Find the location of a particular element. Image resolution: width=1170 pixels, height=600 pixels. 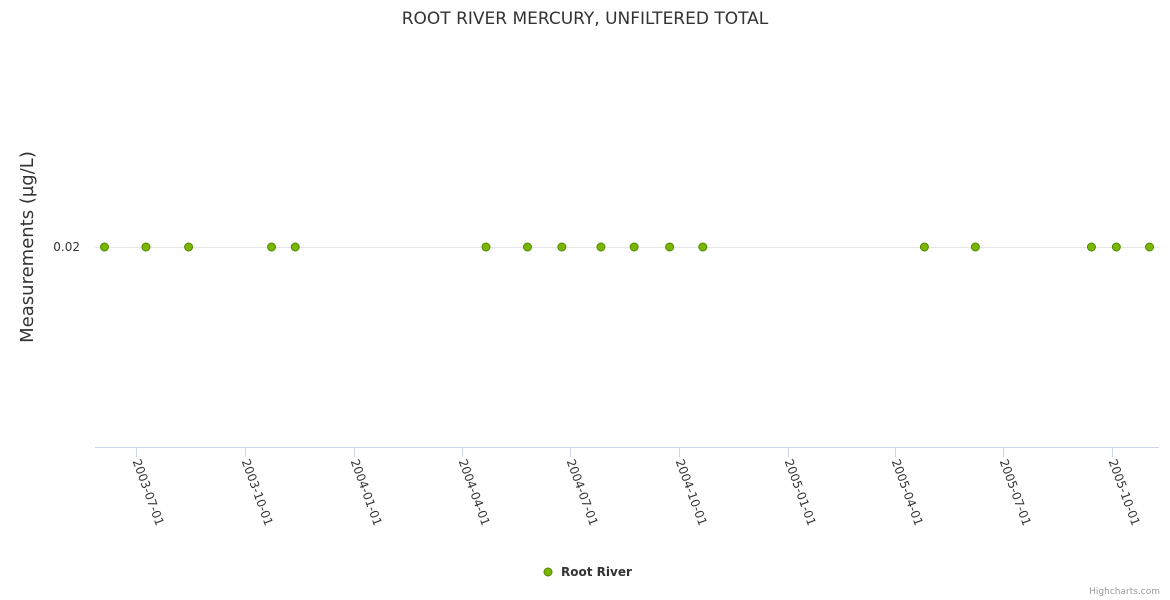

x-tick-label: 2005-01-01 is located at coordinates (800, 492).